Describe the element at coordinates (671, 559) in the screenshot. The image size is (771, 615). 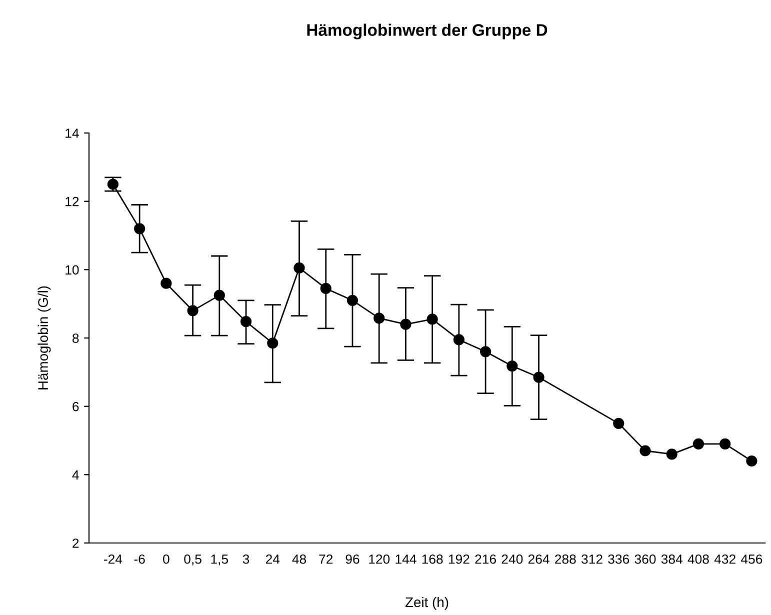
I see `x-tick-label: 384` at that location.